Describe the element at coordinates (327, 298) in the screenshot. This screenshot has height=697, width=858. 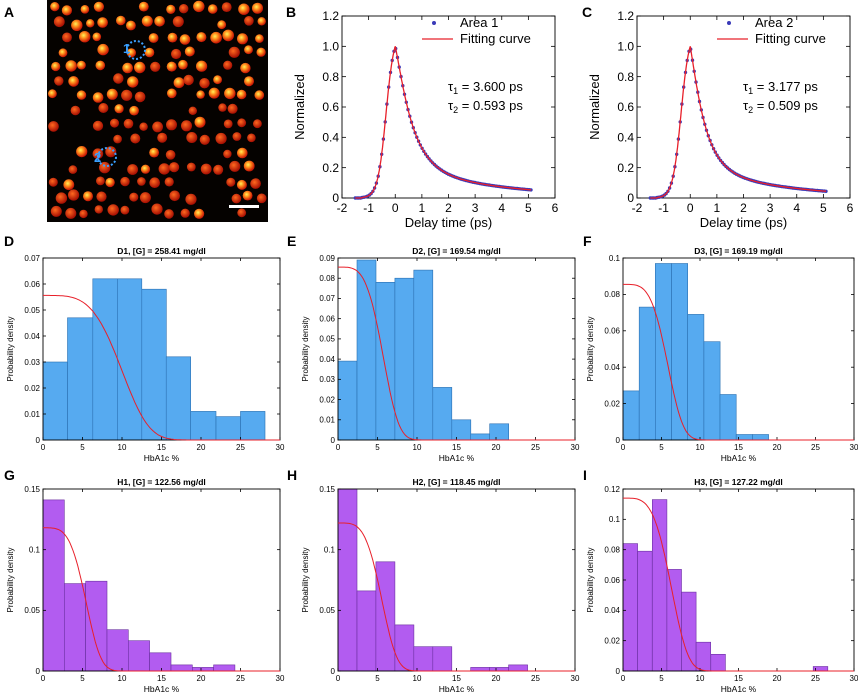
I see `y-tick-label: 0.07` at that location.